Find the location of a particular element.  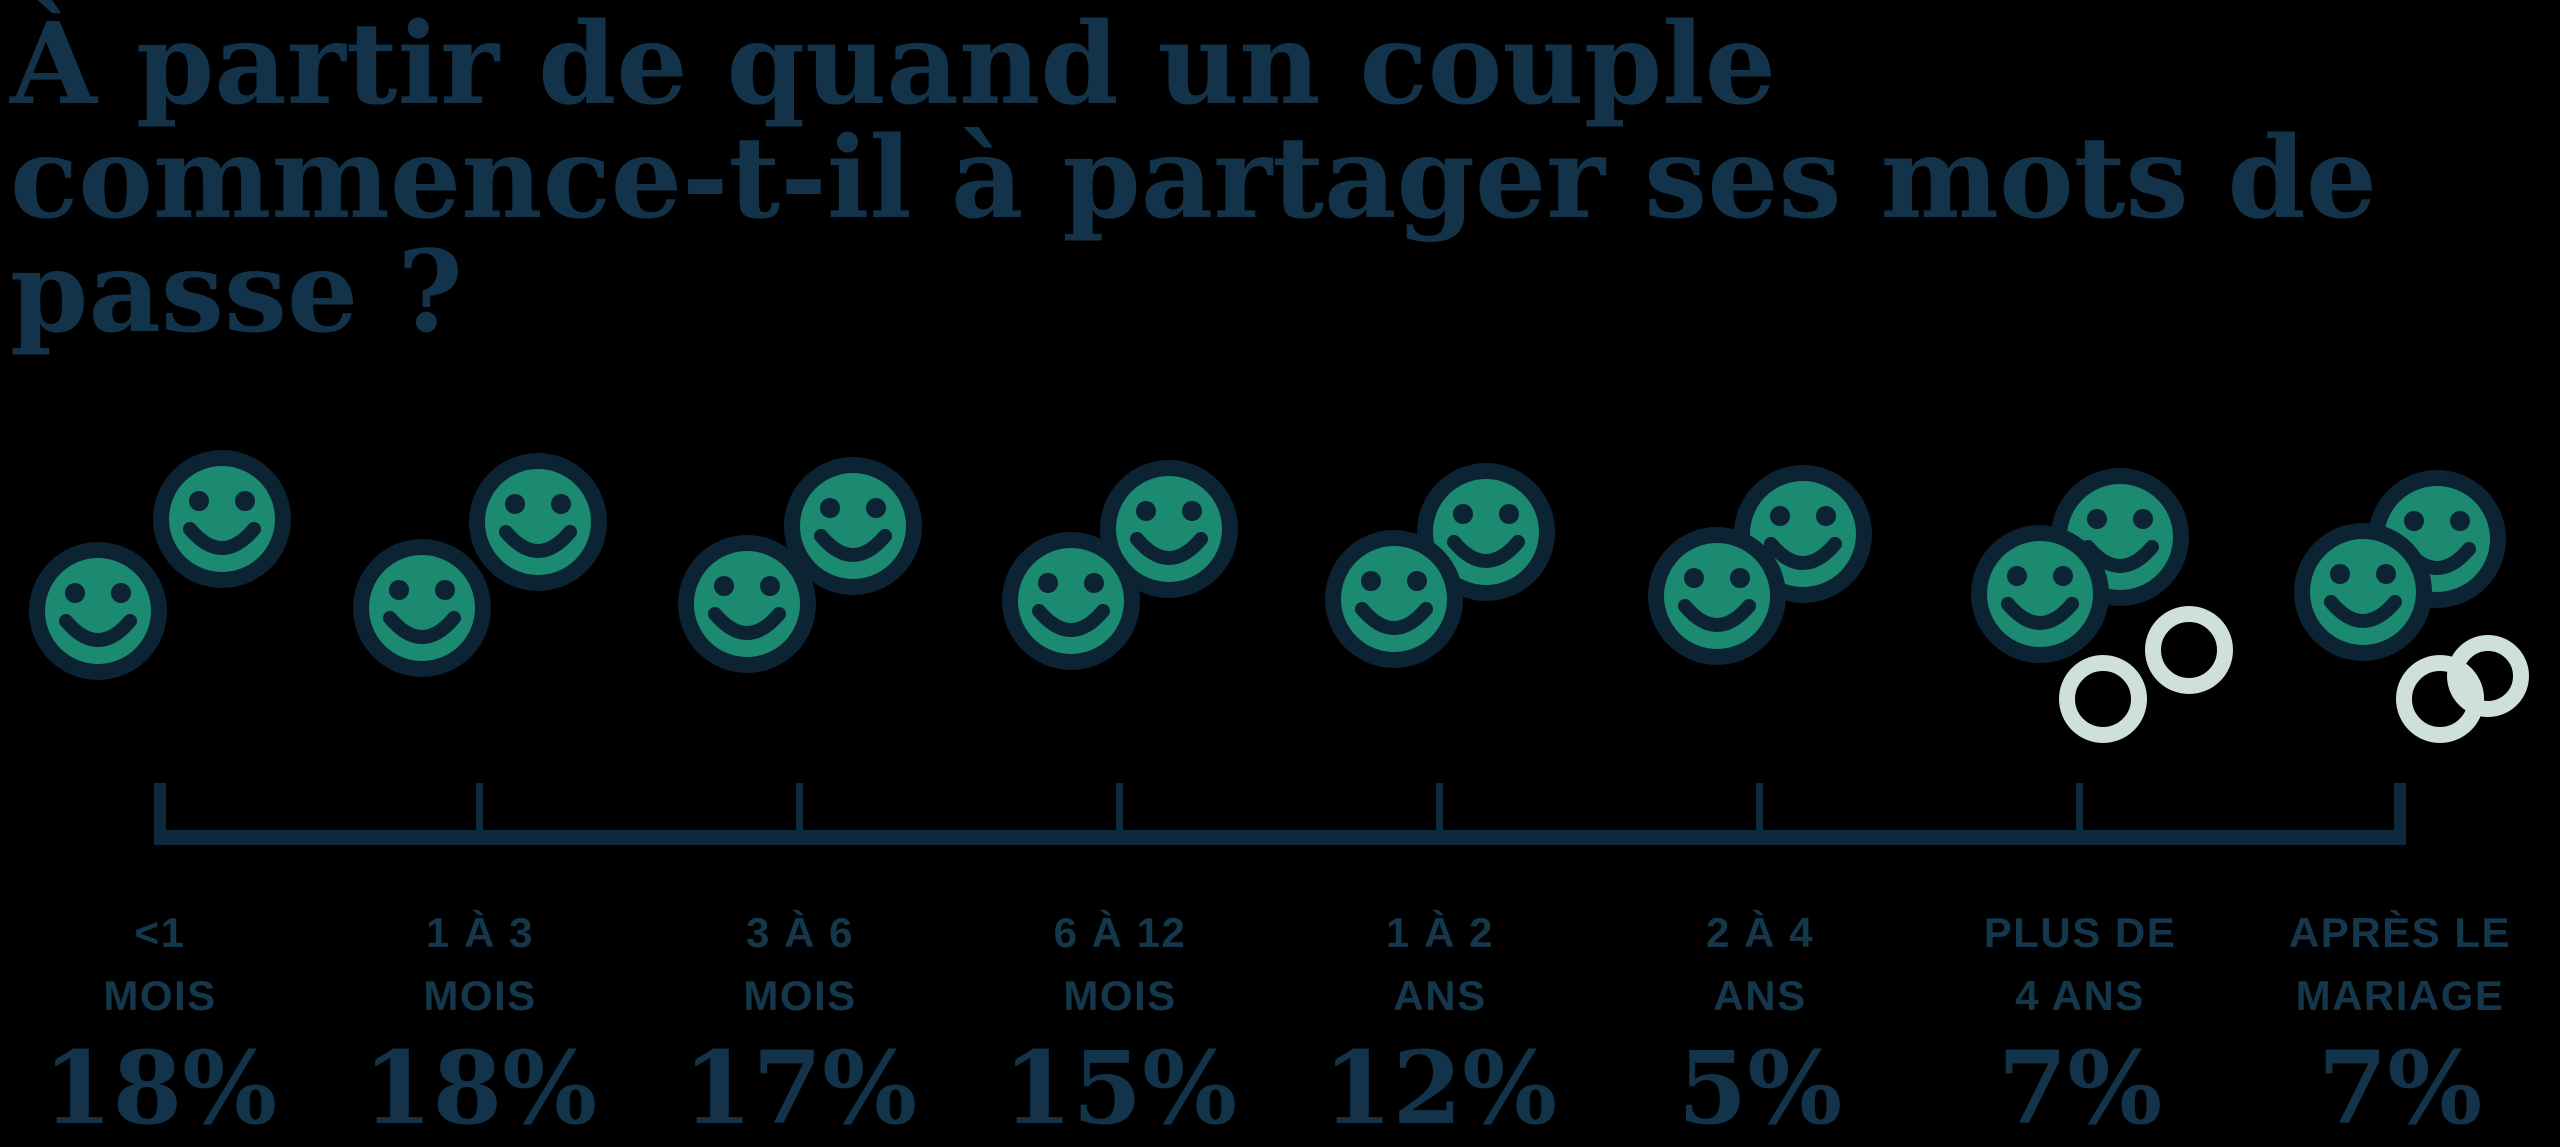

percentage-value: 12% is located at coordinates (1440, 1087).